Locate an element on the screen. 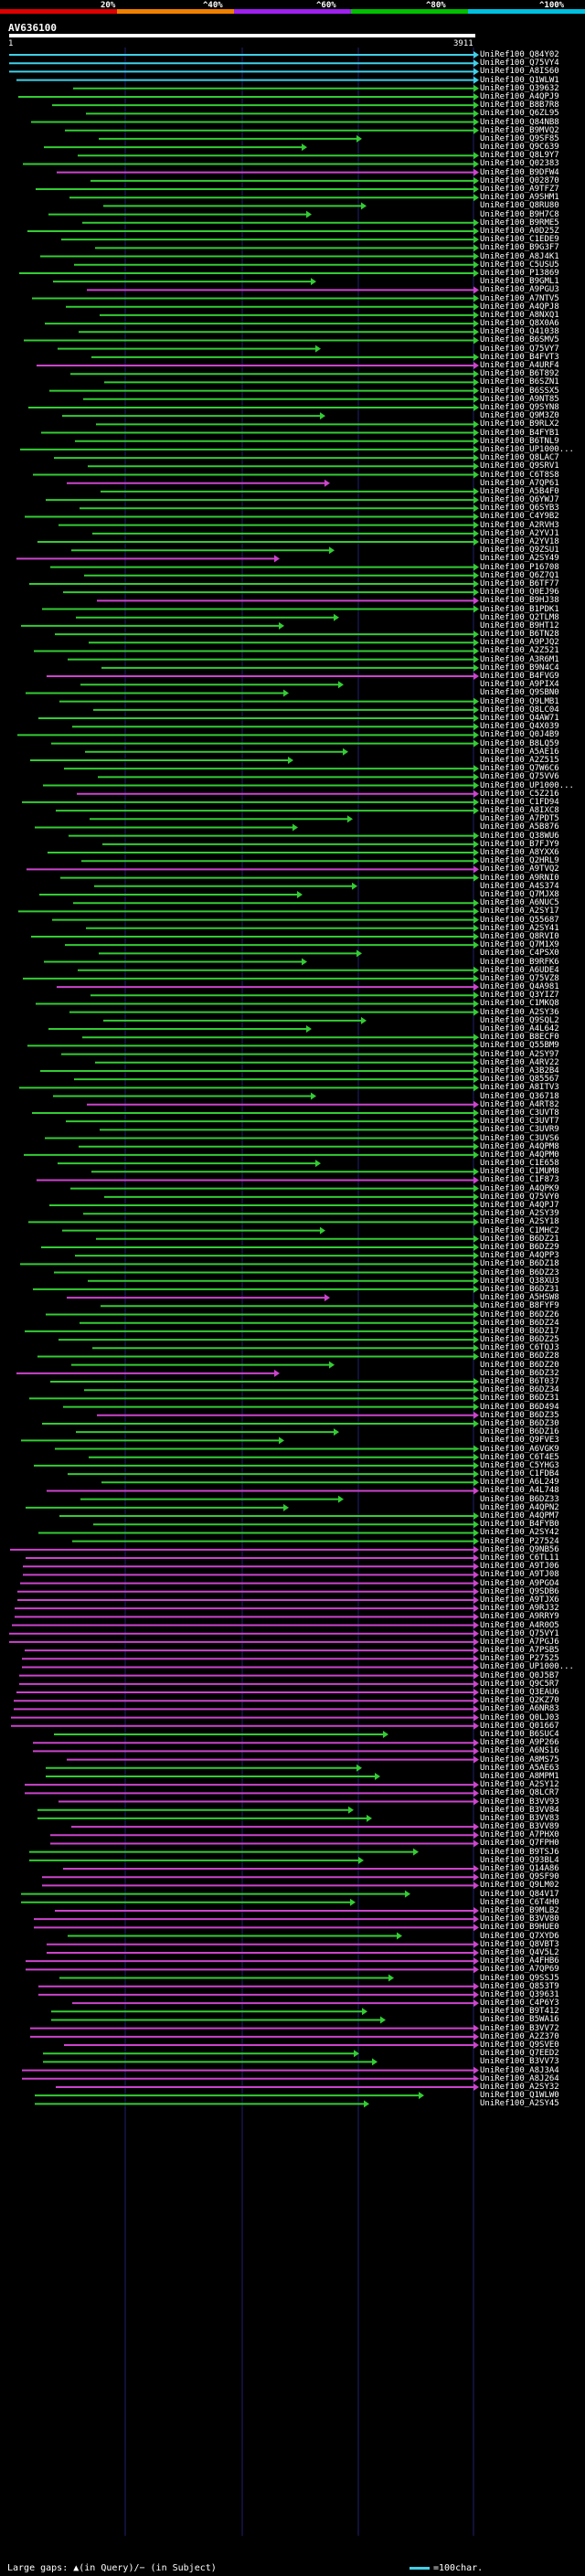  hit-label: UniRef100_A3R6M1 is located at coordinates (519, 659).